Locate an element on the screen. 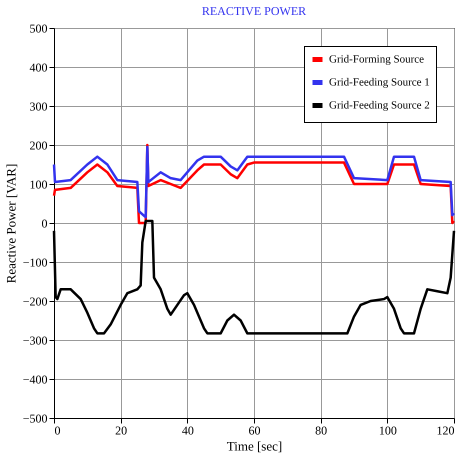 The width and height of the screenshot is (474, 474). x-tick-label: 100 is located at coordinates (387, 431).